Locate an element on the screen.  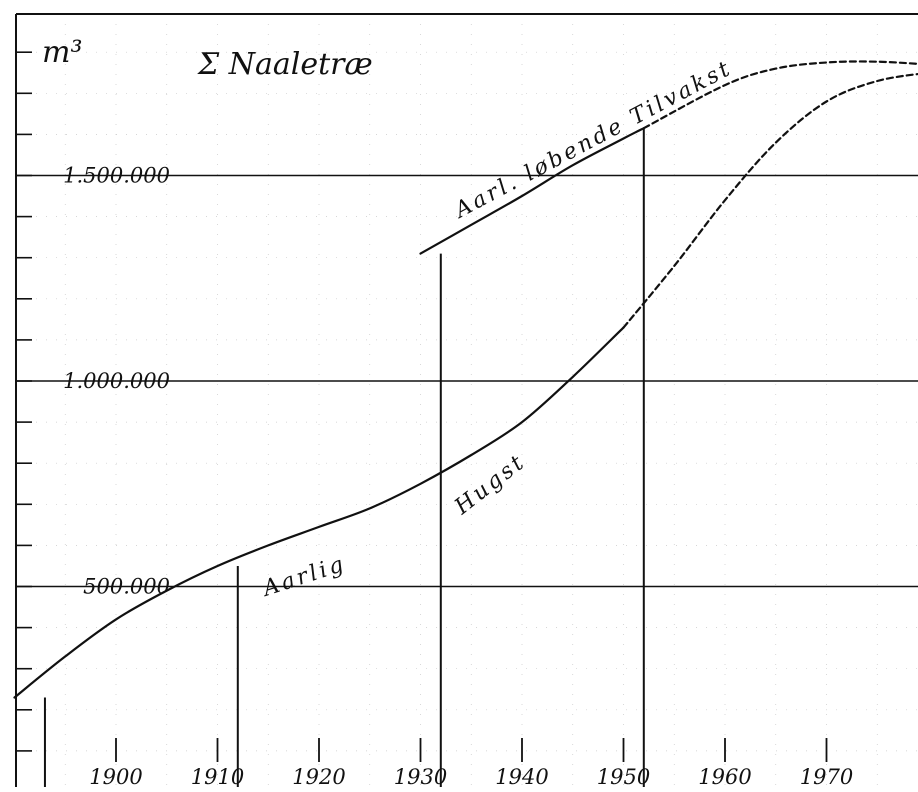
x-tick-label: 1920 is located at coordinates (318, 776).